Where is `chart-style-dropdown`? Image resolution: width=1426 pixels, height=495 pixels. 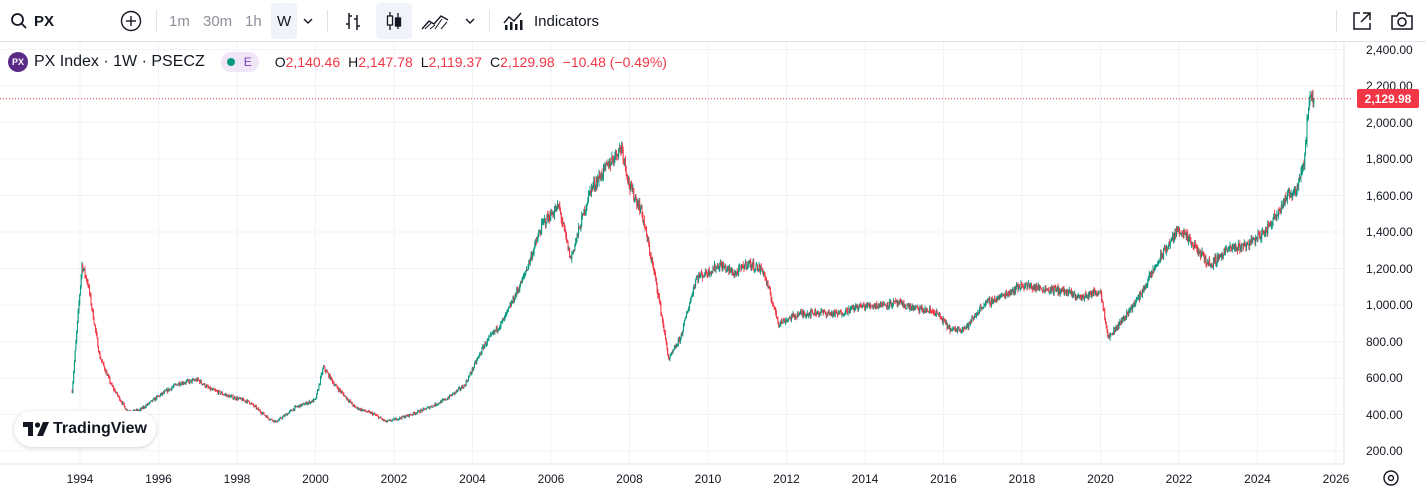
chart-style-dropdown is located at coordinates (470, 21).